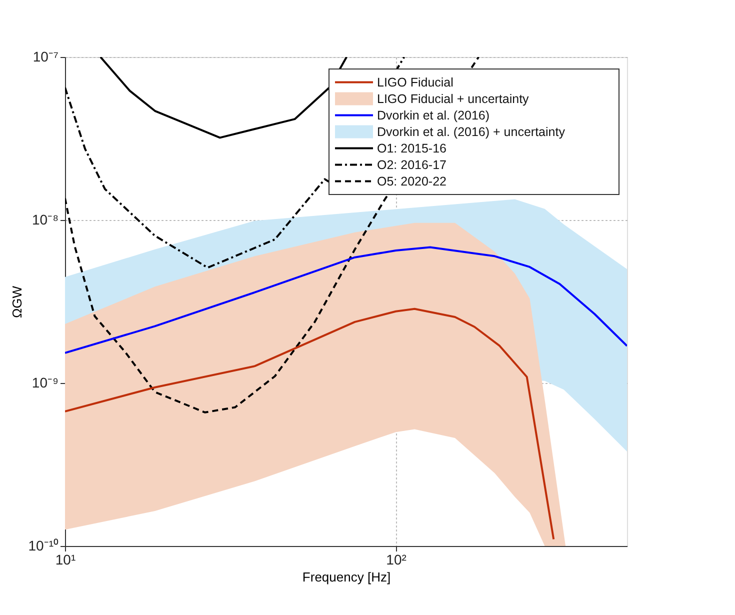 Image resolution: width=735 pixels, height=615 pixels. I want to click on x-axis-title: Frequency [Hz], so click(346, 577).